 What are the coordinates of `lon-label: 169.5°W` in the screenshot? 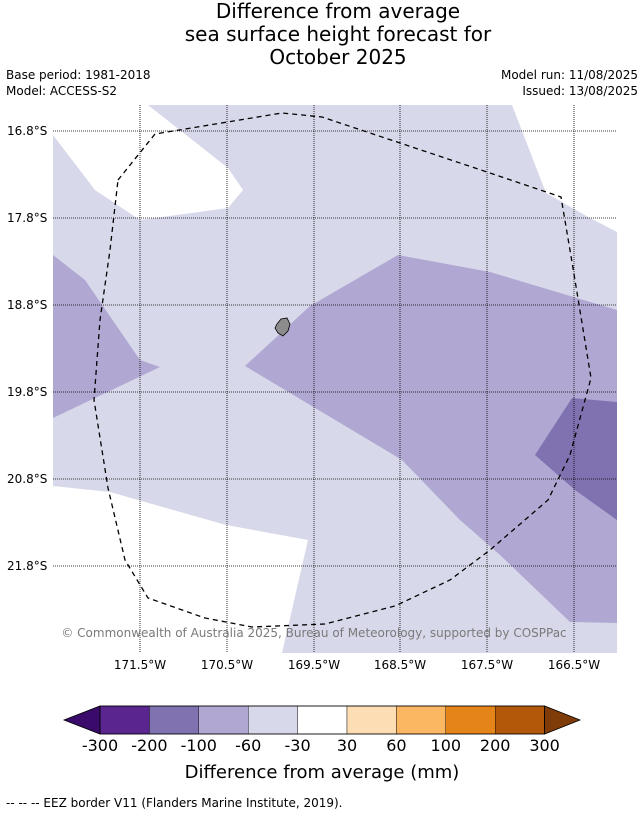 It's located at (314, 665).